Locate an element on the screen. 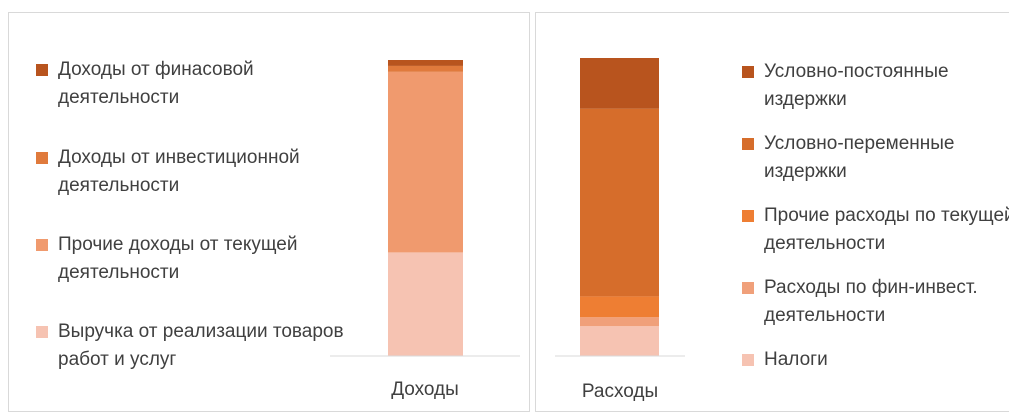  legend-item-other-expenses: Прочие расходы по текущей деятельности is located at coordinates (875, 230).